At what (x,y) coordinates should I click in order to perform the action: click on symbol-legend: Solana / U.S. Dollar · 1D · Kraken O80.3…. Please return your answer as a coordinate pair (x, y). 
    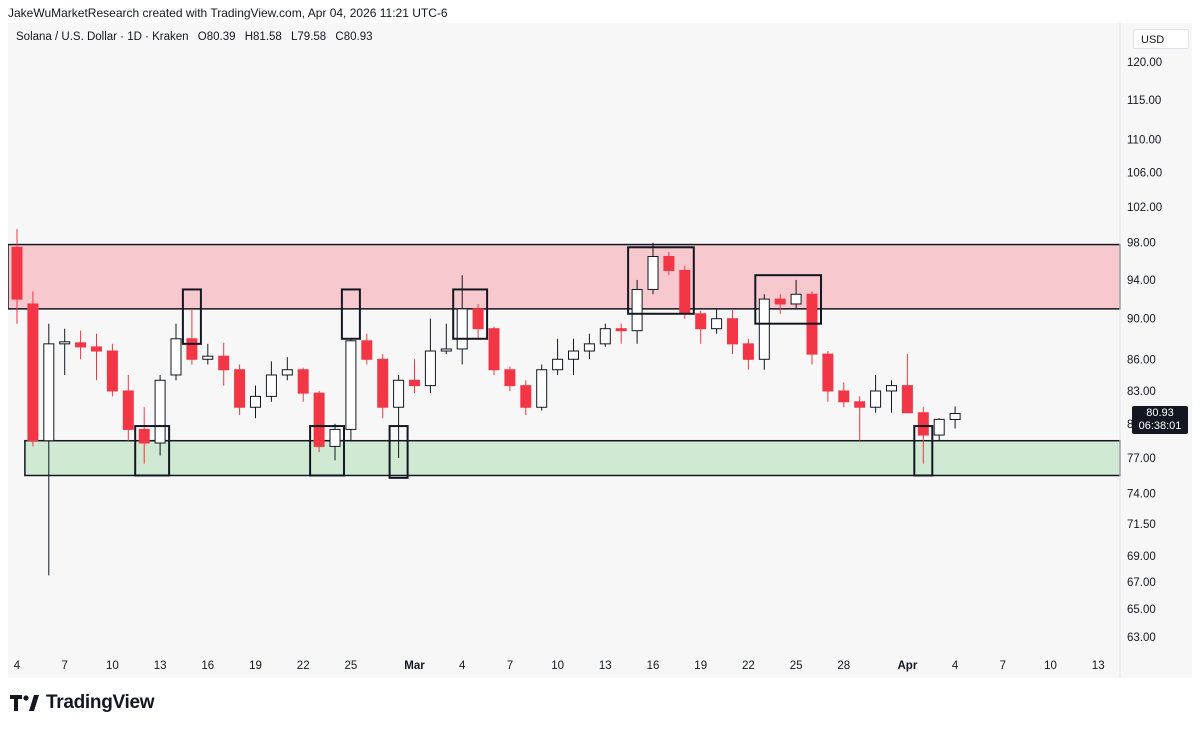
    Looking at the image, I should click on (194, 37).